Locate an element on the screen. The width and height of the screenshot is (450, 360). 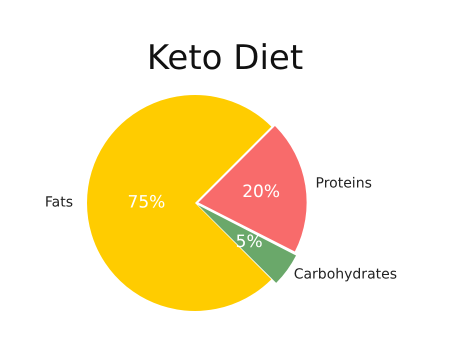
data-label: 75% is located at coordinates (147, 202).